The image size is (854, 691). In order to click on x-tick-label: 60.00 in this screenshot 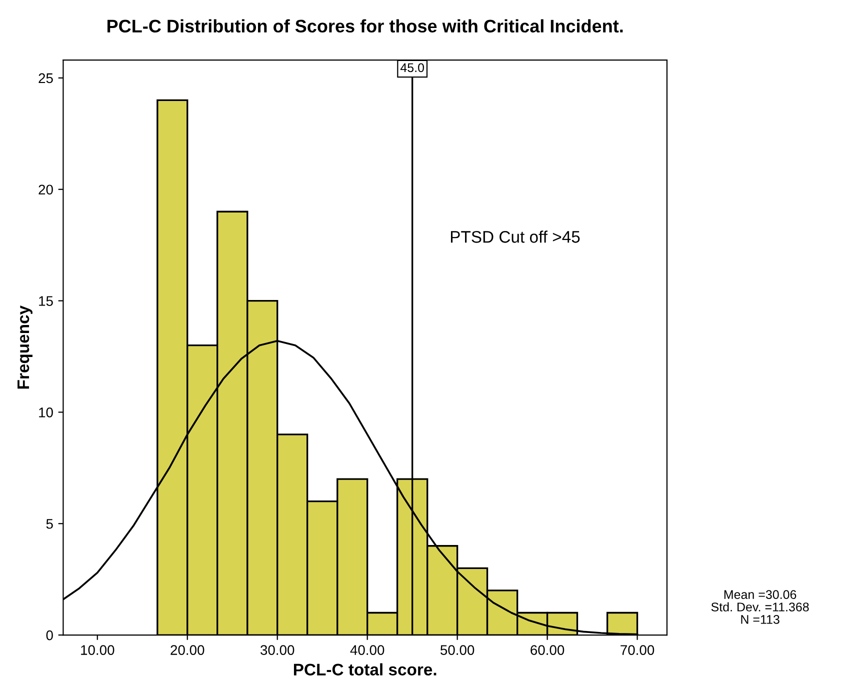, I will do `click(547, 650)`.